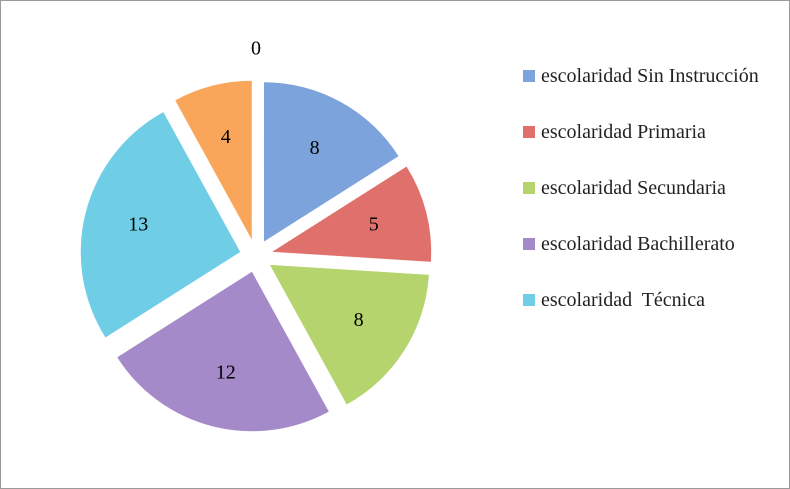 This screenshot has width=790, height=489. What do you see at coordinates (638, 244) in the screenshot?
I see `legend-label: escolaridad Bachillerato` at bounding box center [638, 244].